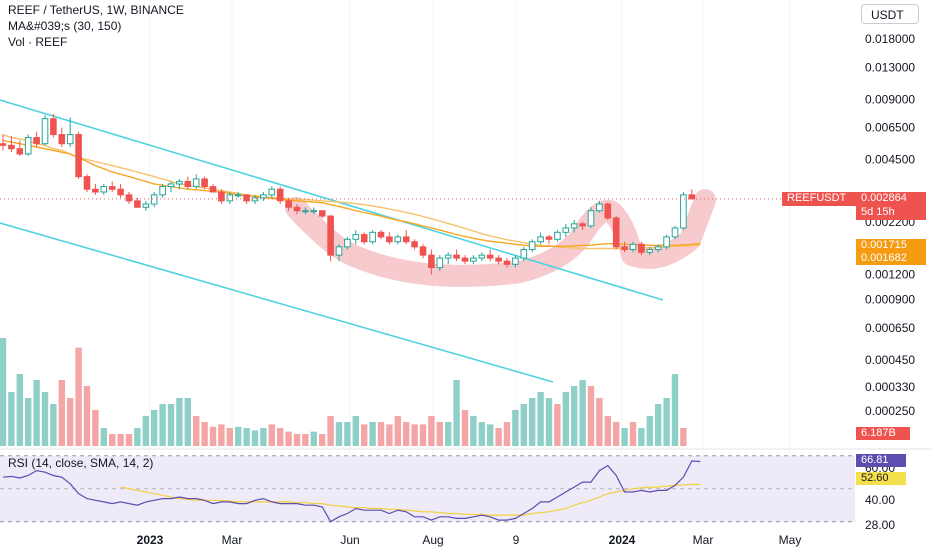 The image size is (932, 550). I want to click on volume-legend: Vol · REEF, so click(38, 42).